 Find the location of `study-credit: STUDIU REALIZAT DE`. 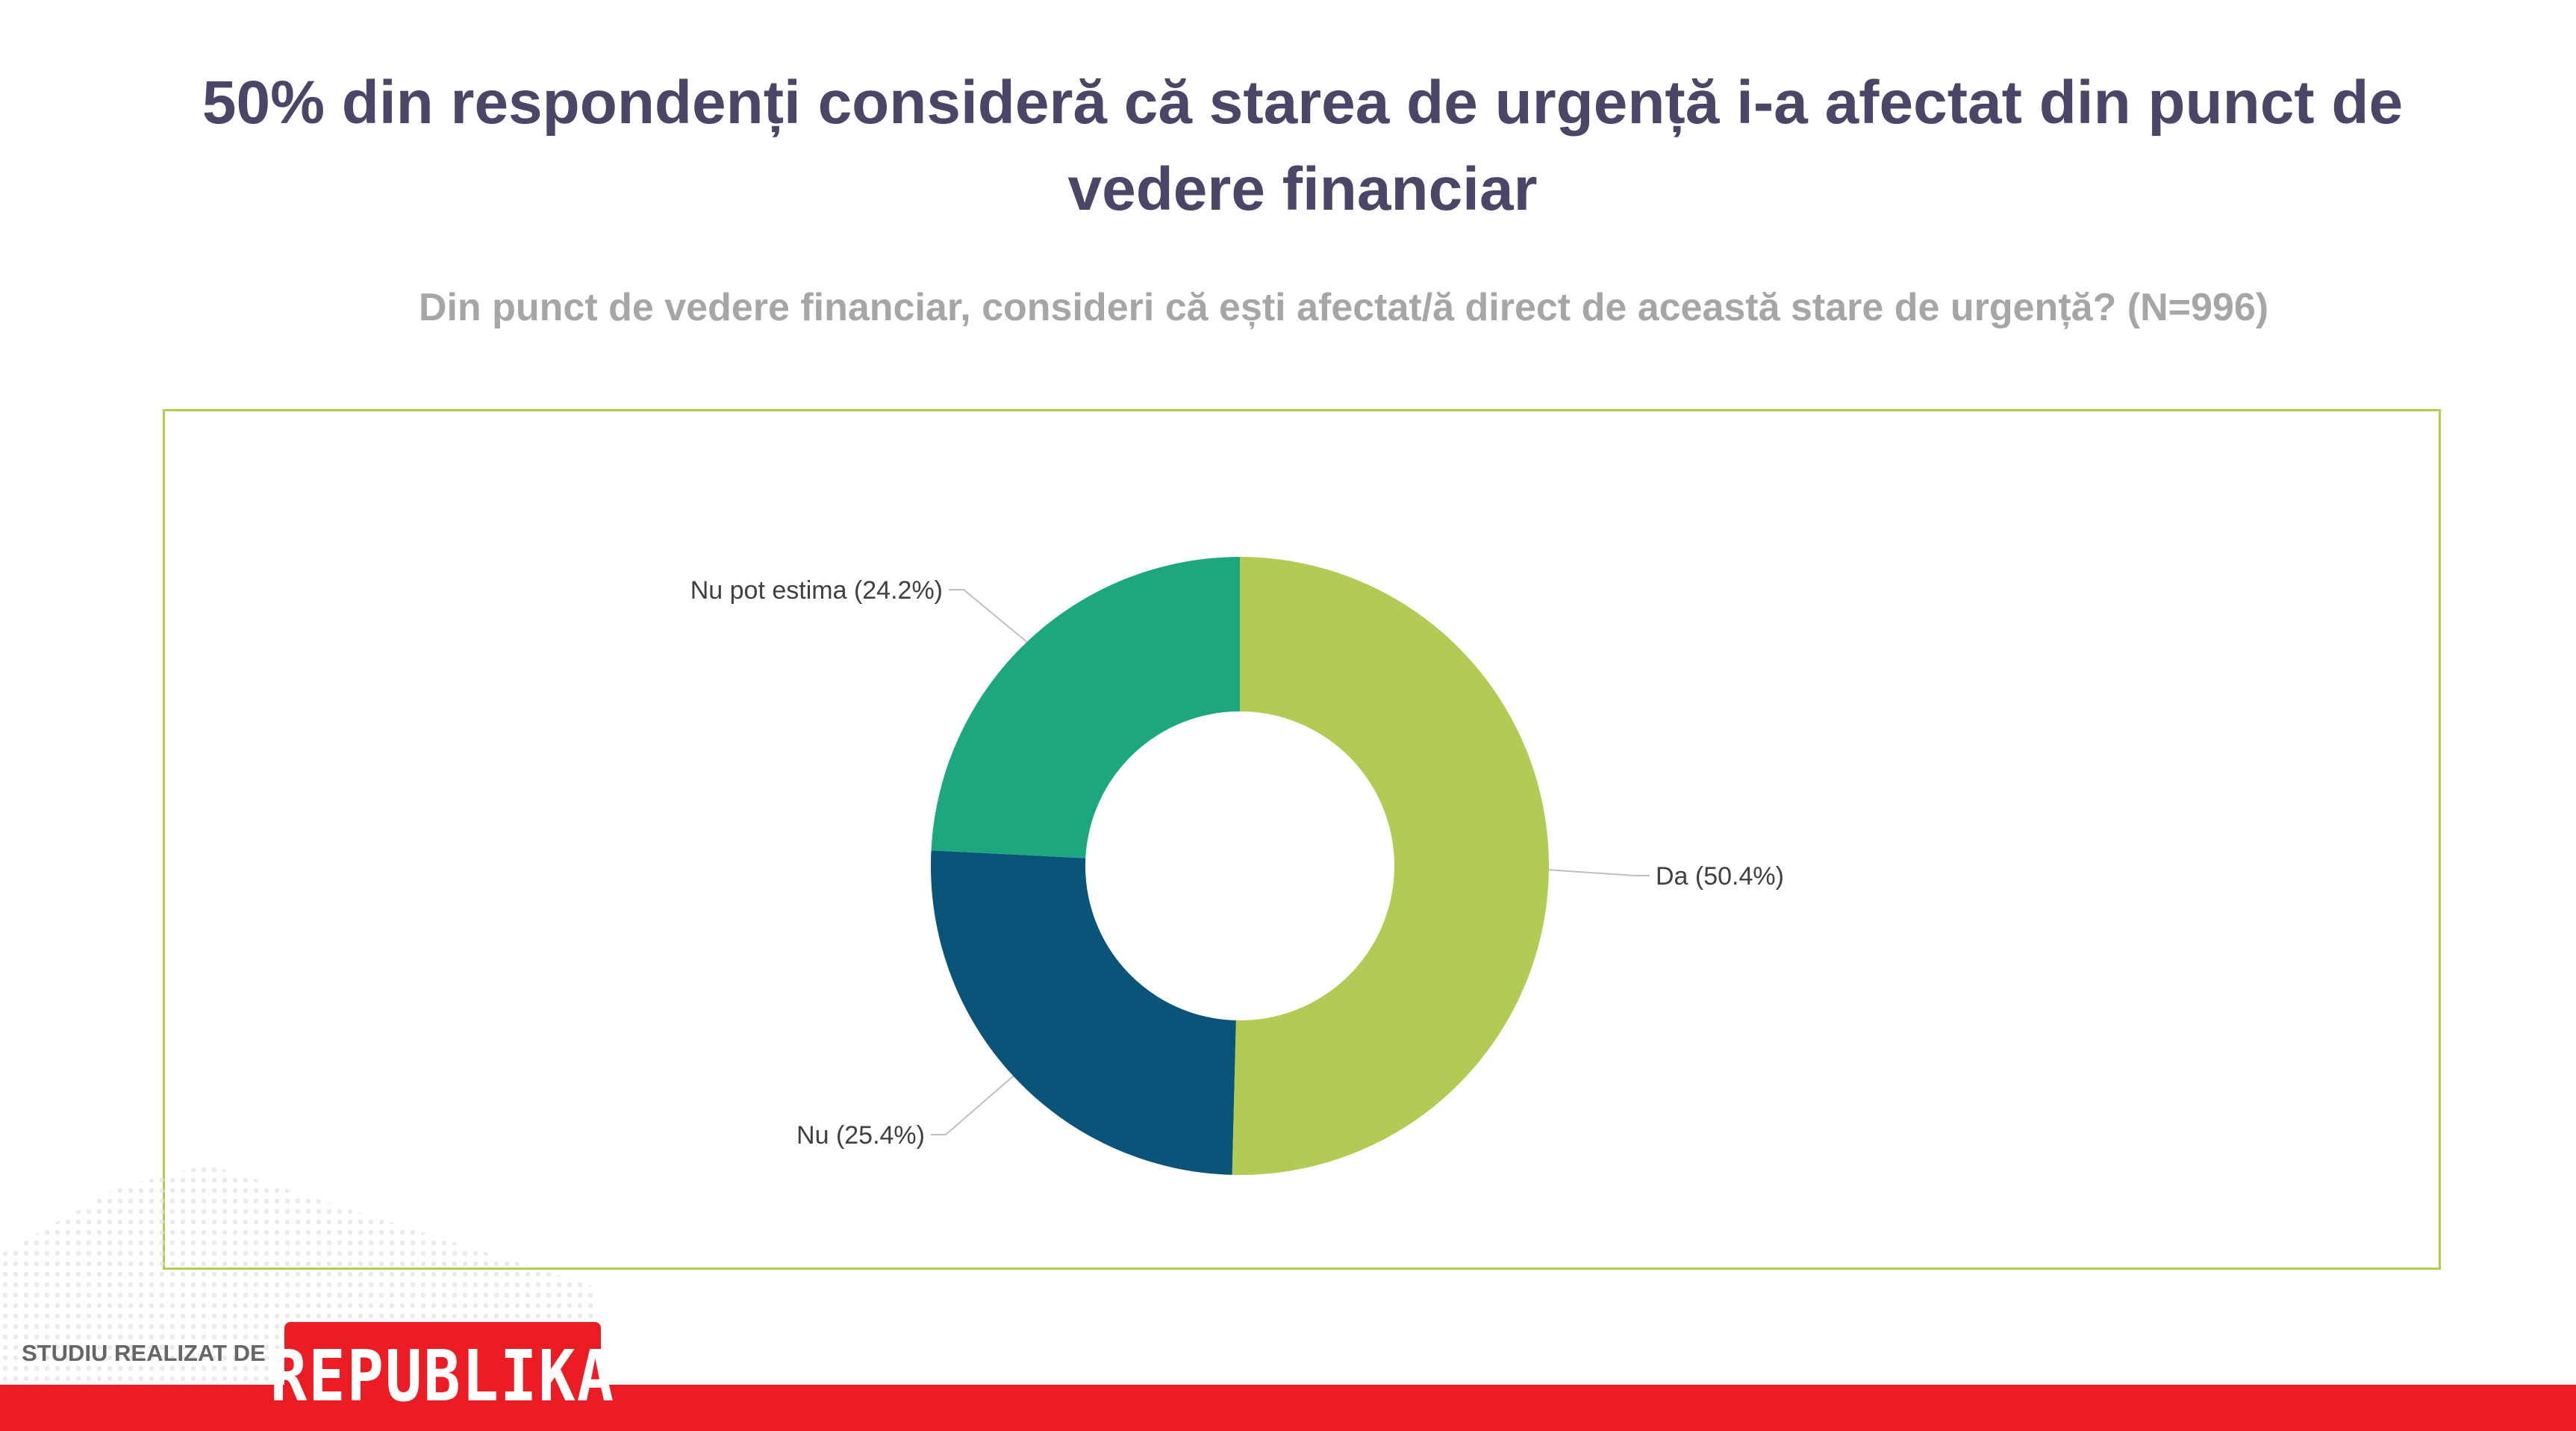

study-credit: STUDIU REALIZAT DE is located at coordinates (144, 1353).